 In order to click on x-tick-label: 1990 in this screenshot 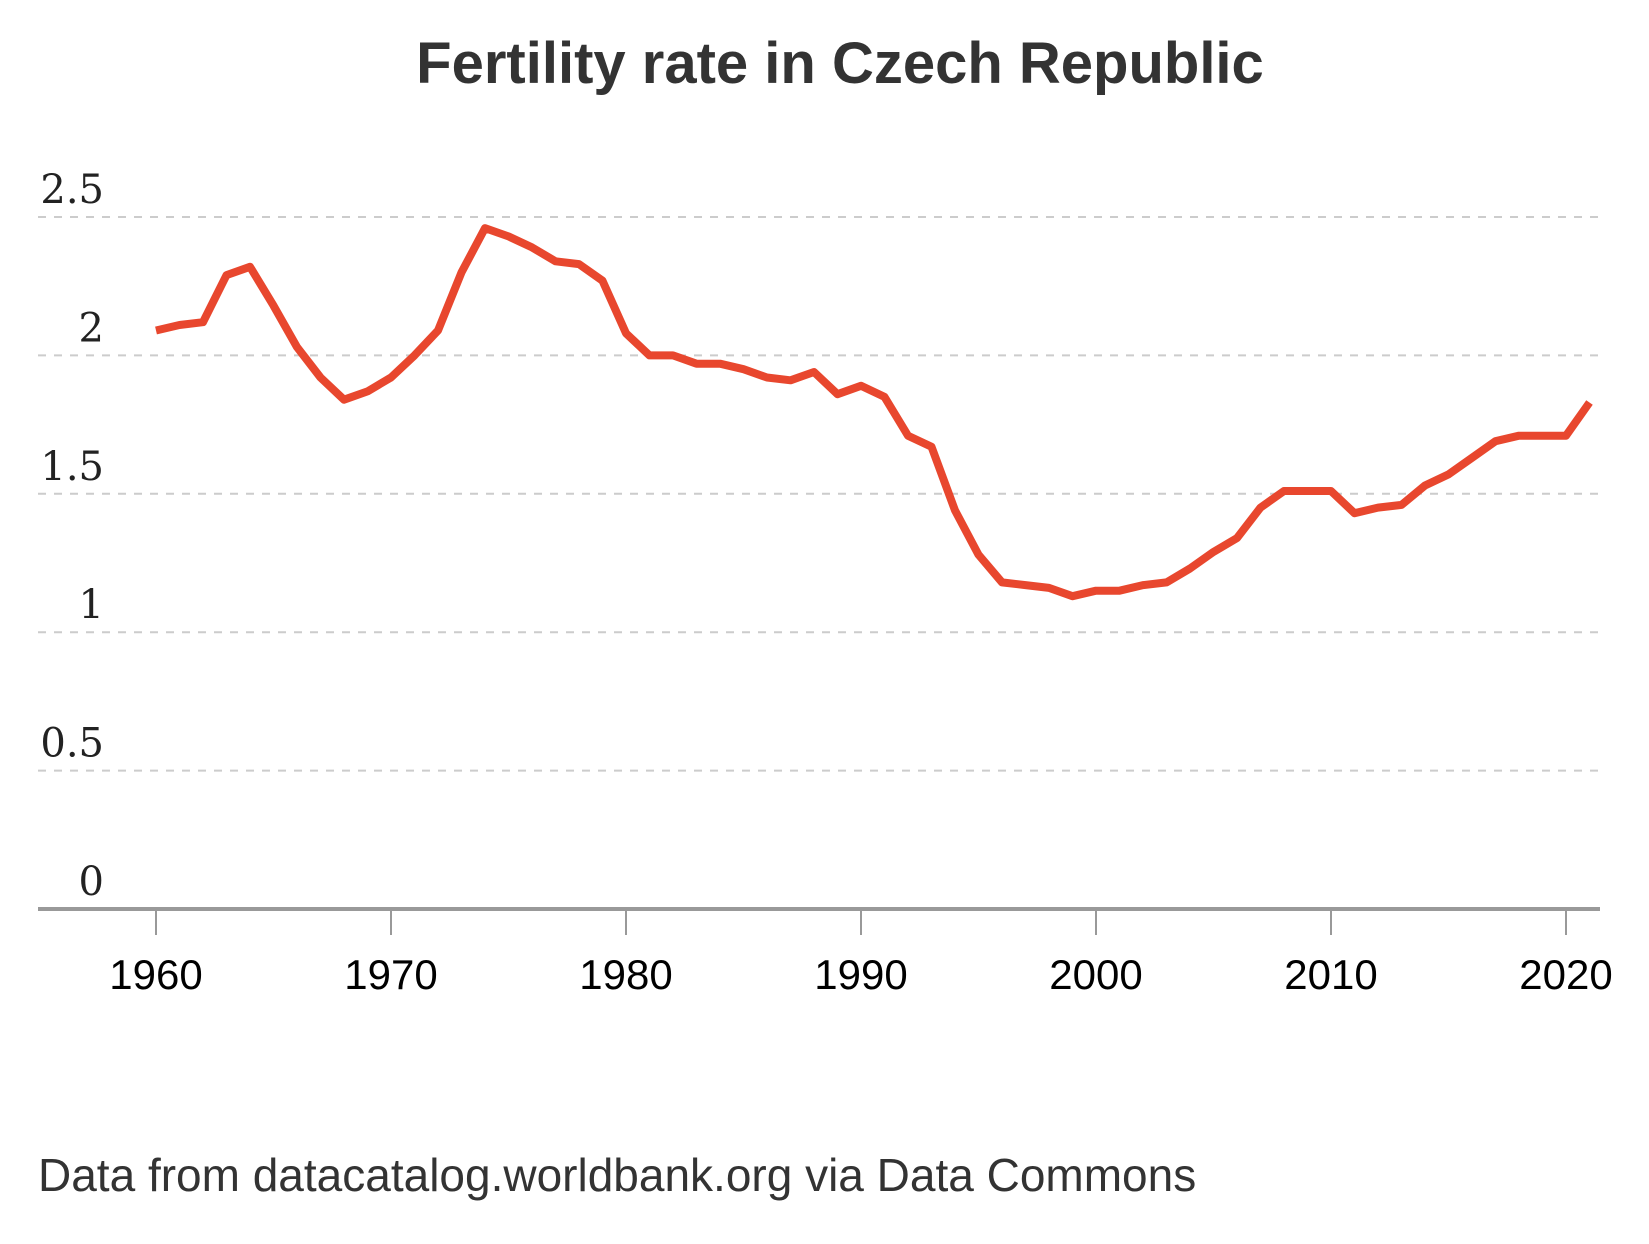, I will do `click(860, 974)`.